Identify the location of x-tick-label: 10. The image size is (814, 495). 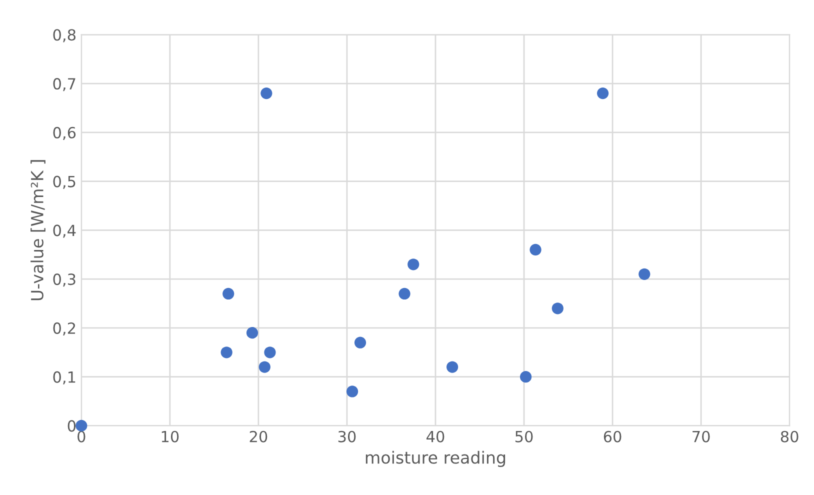
(170, 436).